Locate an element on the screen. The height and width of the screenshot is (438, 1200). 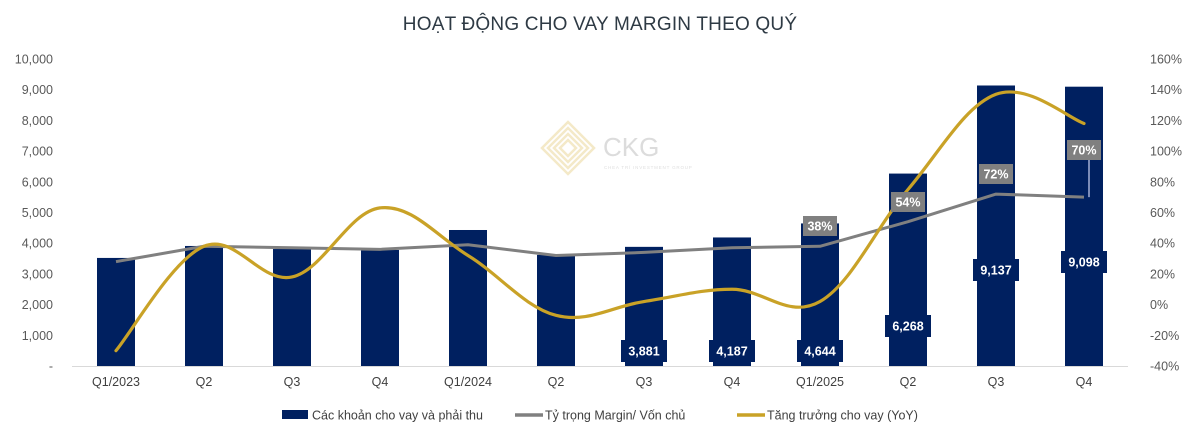
x-axis-label: Q1/2023 is located at coordinates (116, 382).